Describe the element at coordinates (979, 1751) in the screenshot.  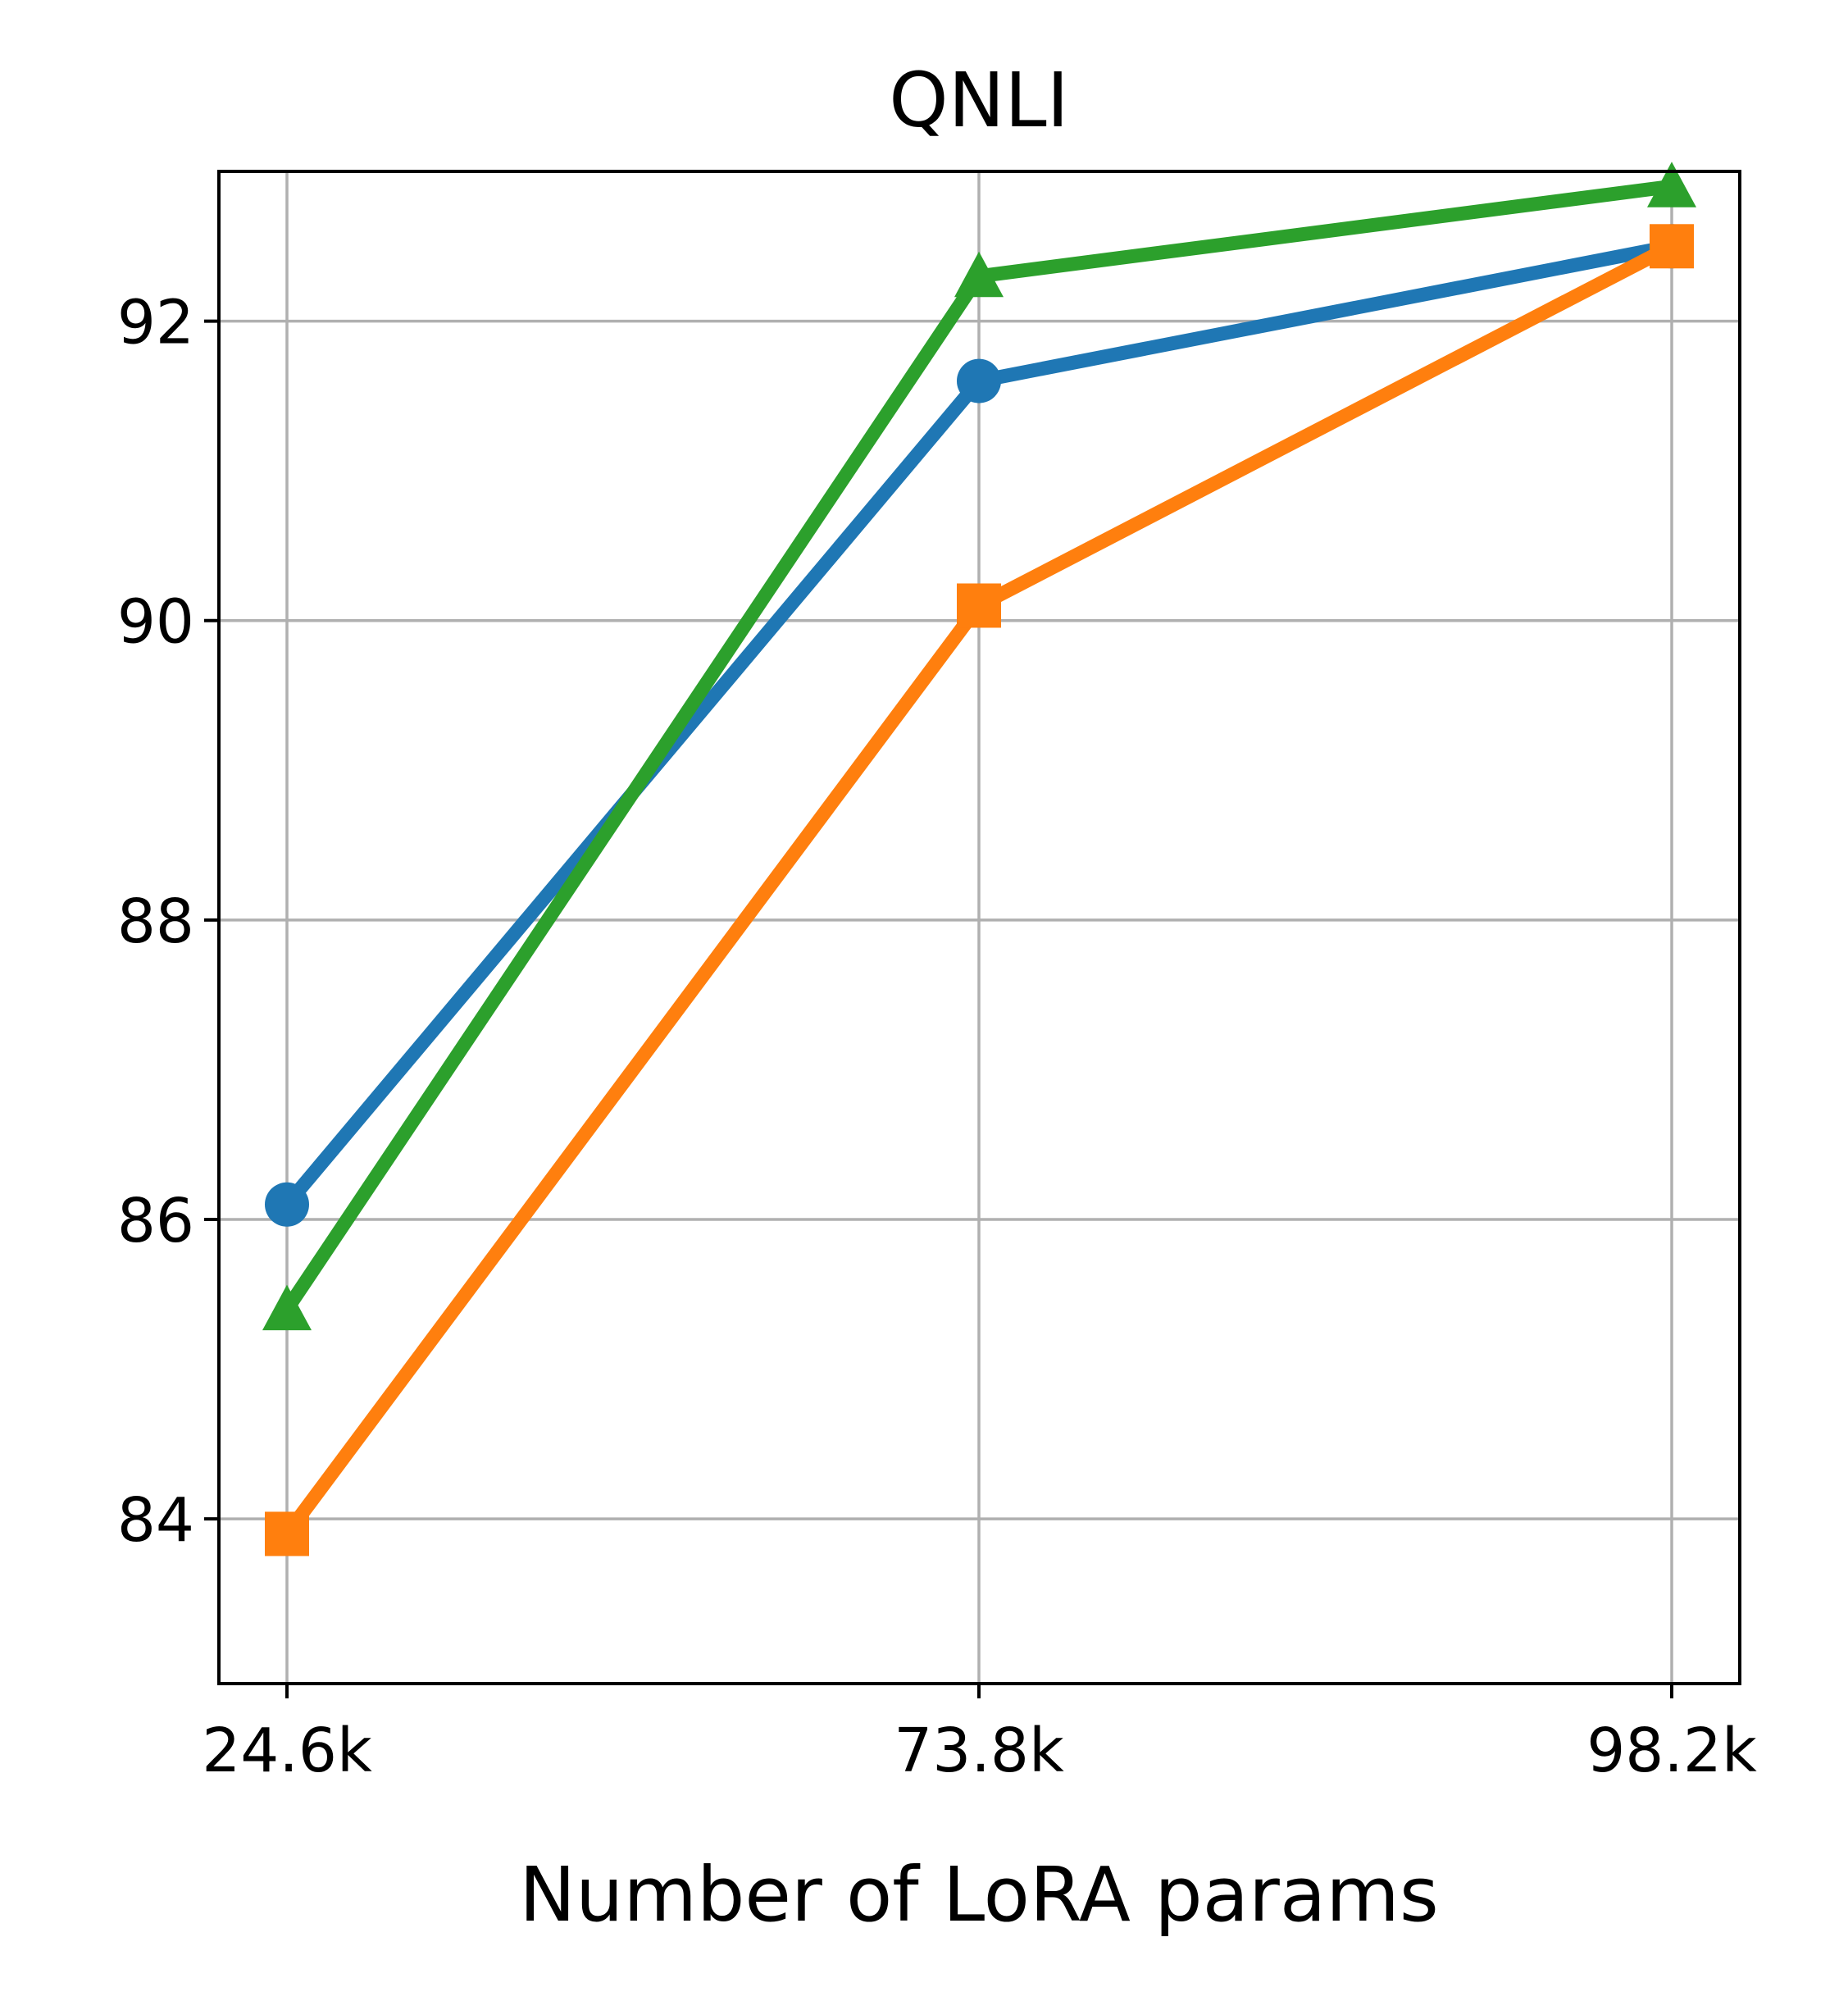
I see `x-tick-label: 73.8k` at that location.